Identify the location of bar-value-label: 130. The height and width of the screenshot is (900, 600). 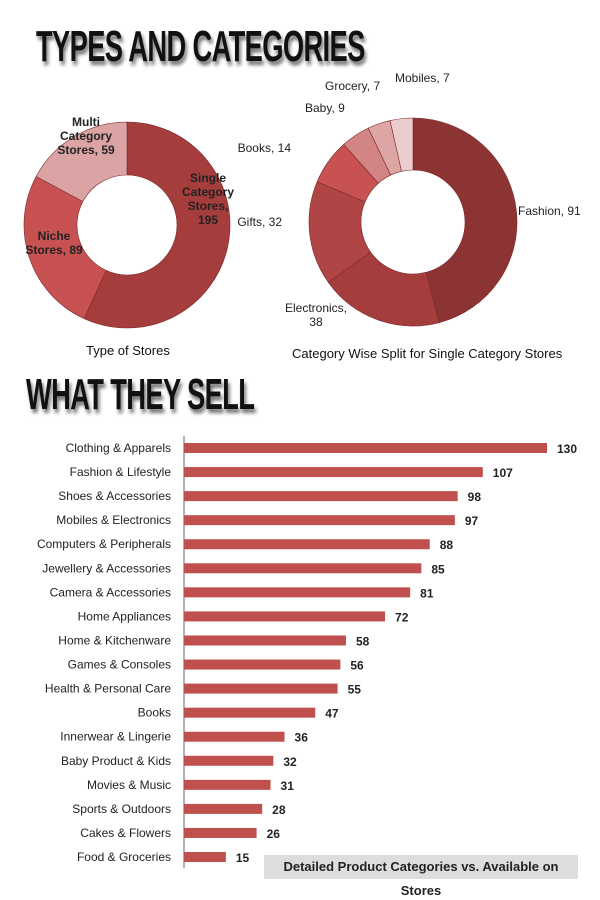
(567, 449).